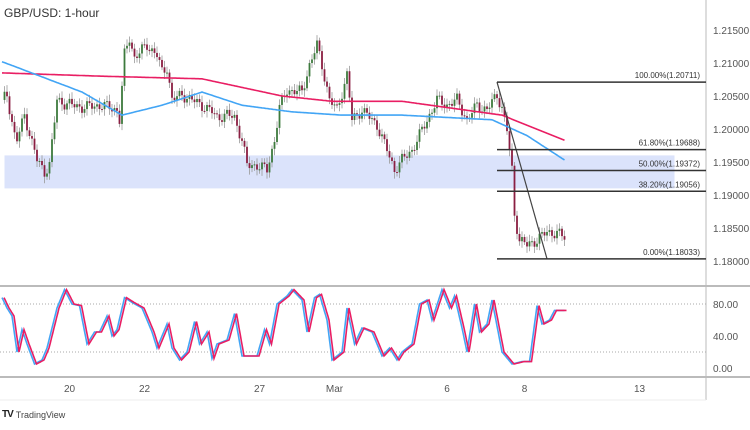  What do you see at coordinates (731, 163) in the screenshot?
I see `price-tick-label: 1.19500` at bounding box center [731, 163].